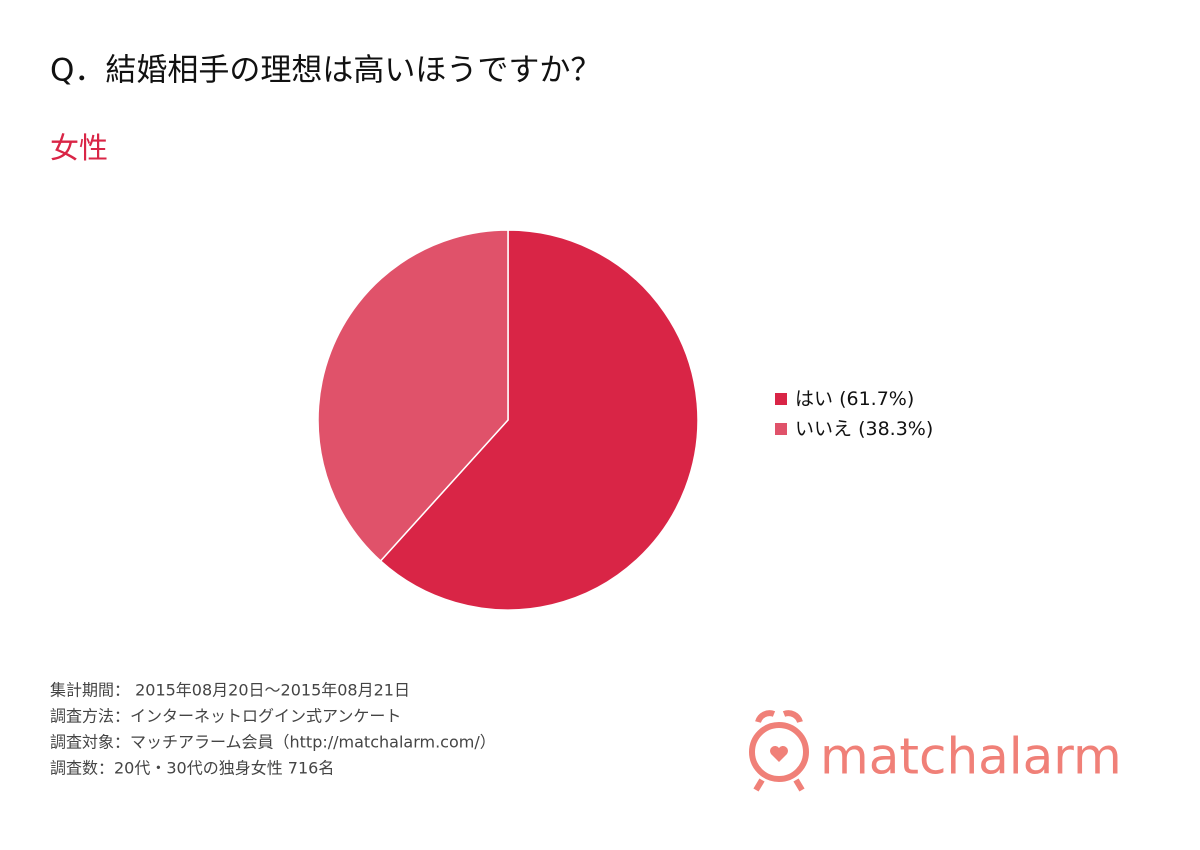 This screenshot has height=850, width=1200. I want to click on logo-icon, so click(779, 751).